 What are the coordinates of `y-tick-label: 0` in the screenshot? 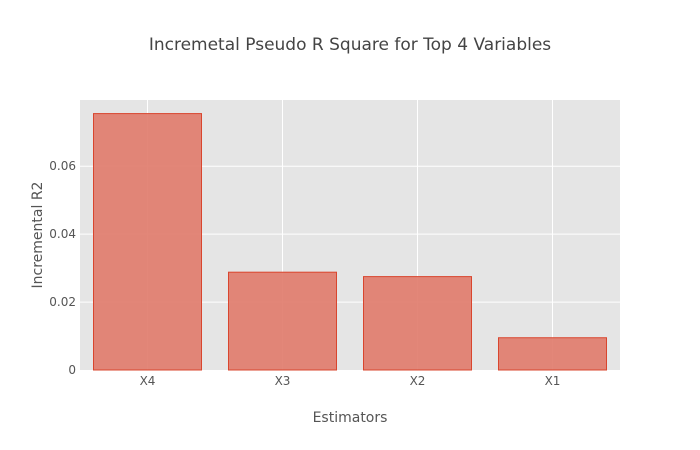 It's located at (72, 370).